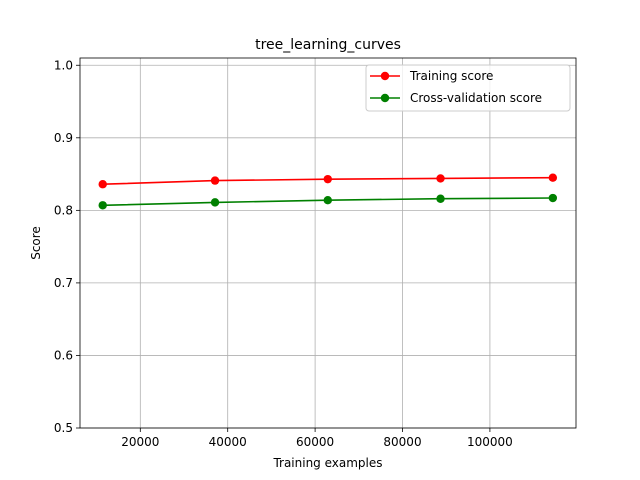 The height and width of the screenshot is (480, 640). Describe the element at coordinates (402, 442) in the screenshot. I see `x-tick-label: 80000` at that location.